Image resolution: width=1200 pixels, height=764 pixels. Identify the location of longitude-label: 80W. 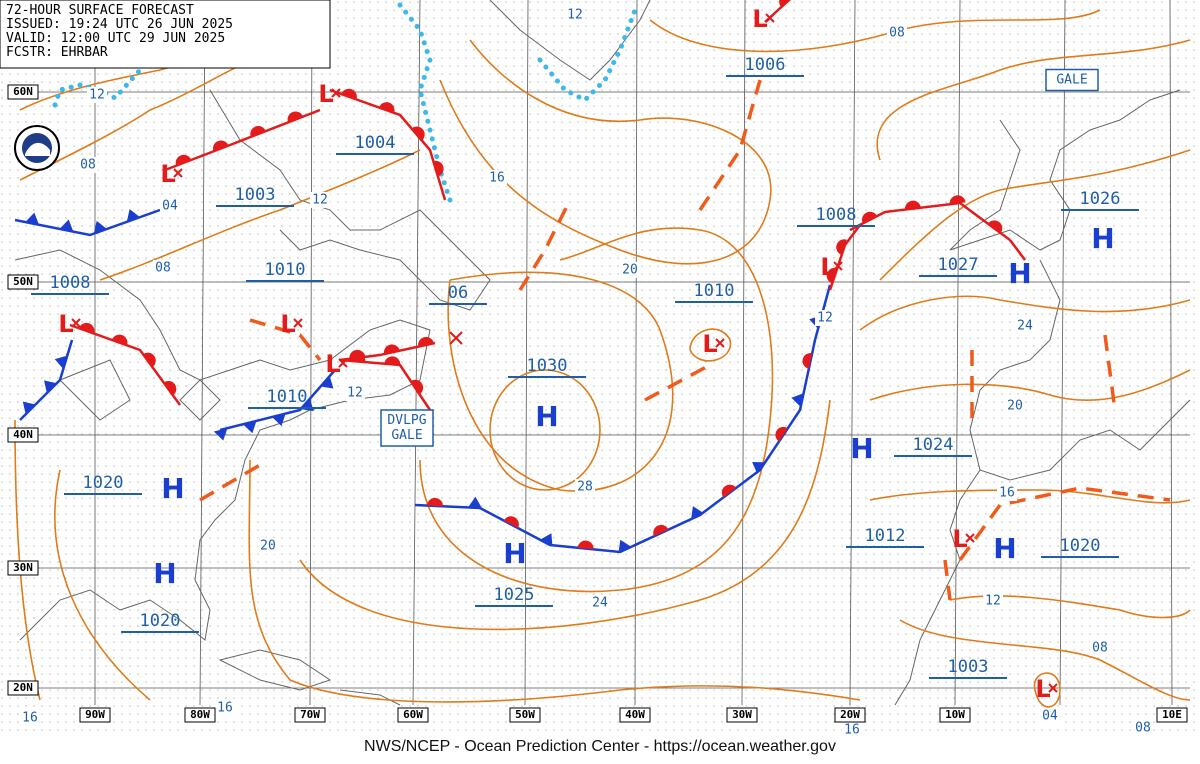
(200, 714).